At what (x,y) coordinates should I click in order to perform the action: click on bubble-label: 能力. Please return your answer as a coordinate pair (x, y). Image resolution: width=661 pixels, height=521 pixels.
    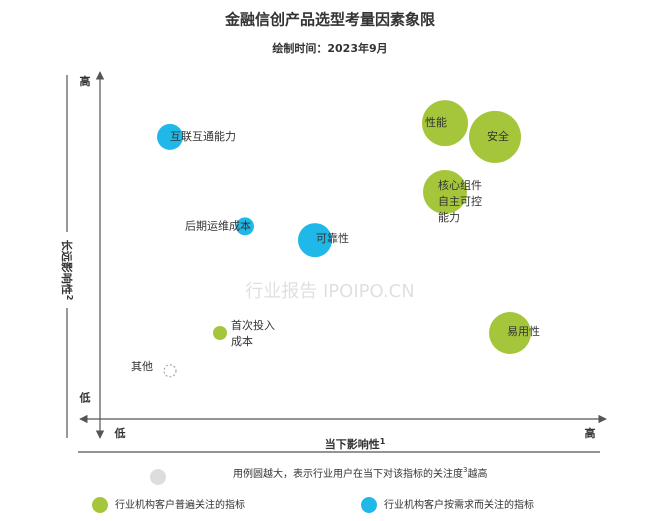
    Looking at the image, I should click on (449, 217).